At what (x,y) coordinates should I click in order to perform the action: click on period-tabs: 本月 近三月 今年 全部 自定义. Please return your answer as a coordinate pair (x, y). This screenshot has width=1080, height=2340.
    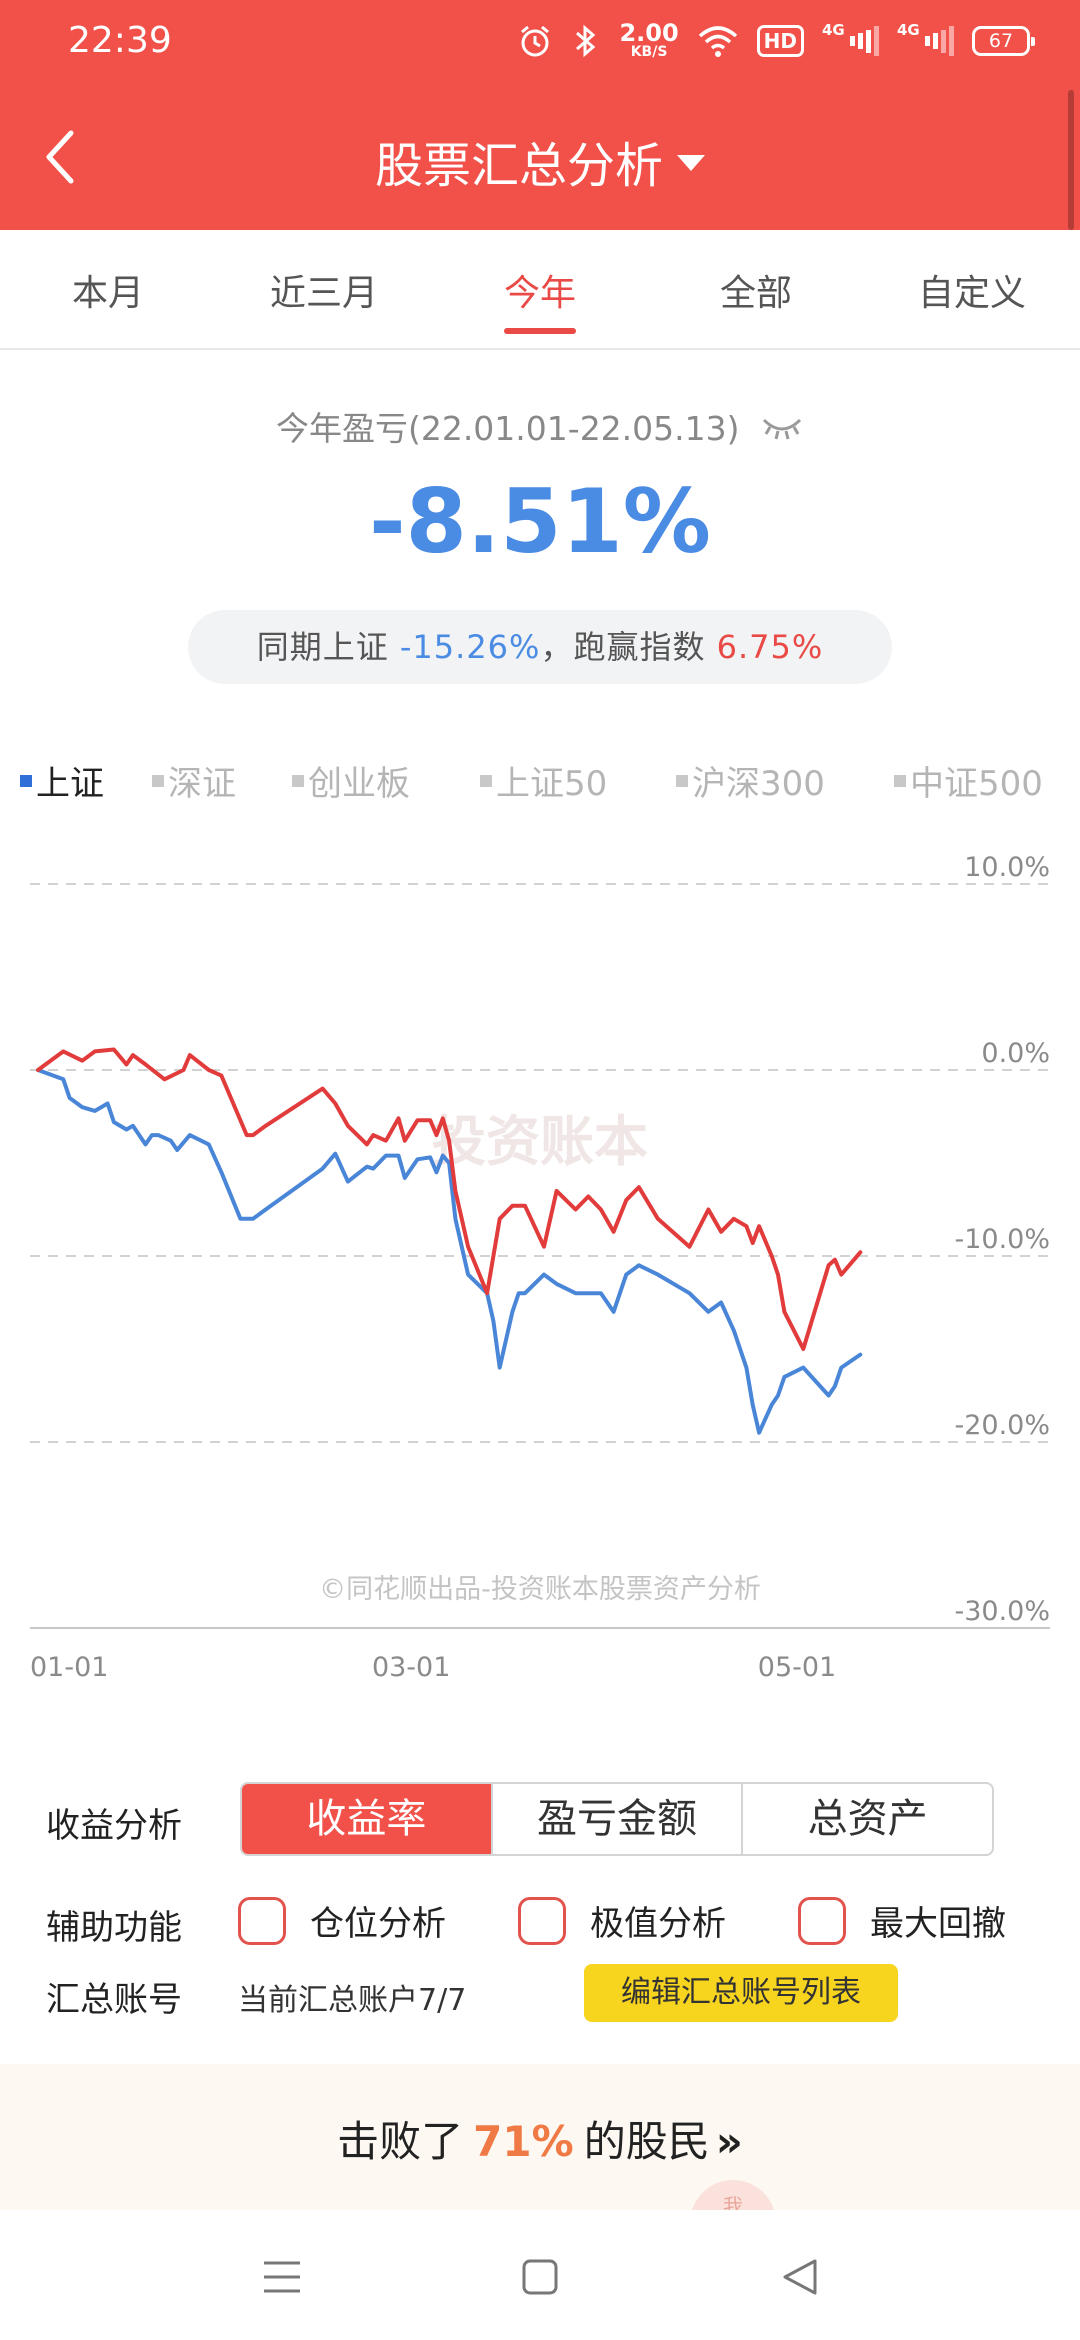
    Looking at the image, I should click on (540, 290).